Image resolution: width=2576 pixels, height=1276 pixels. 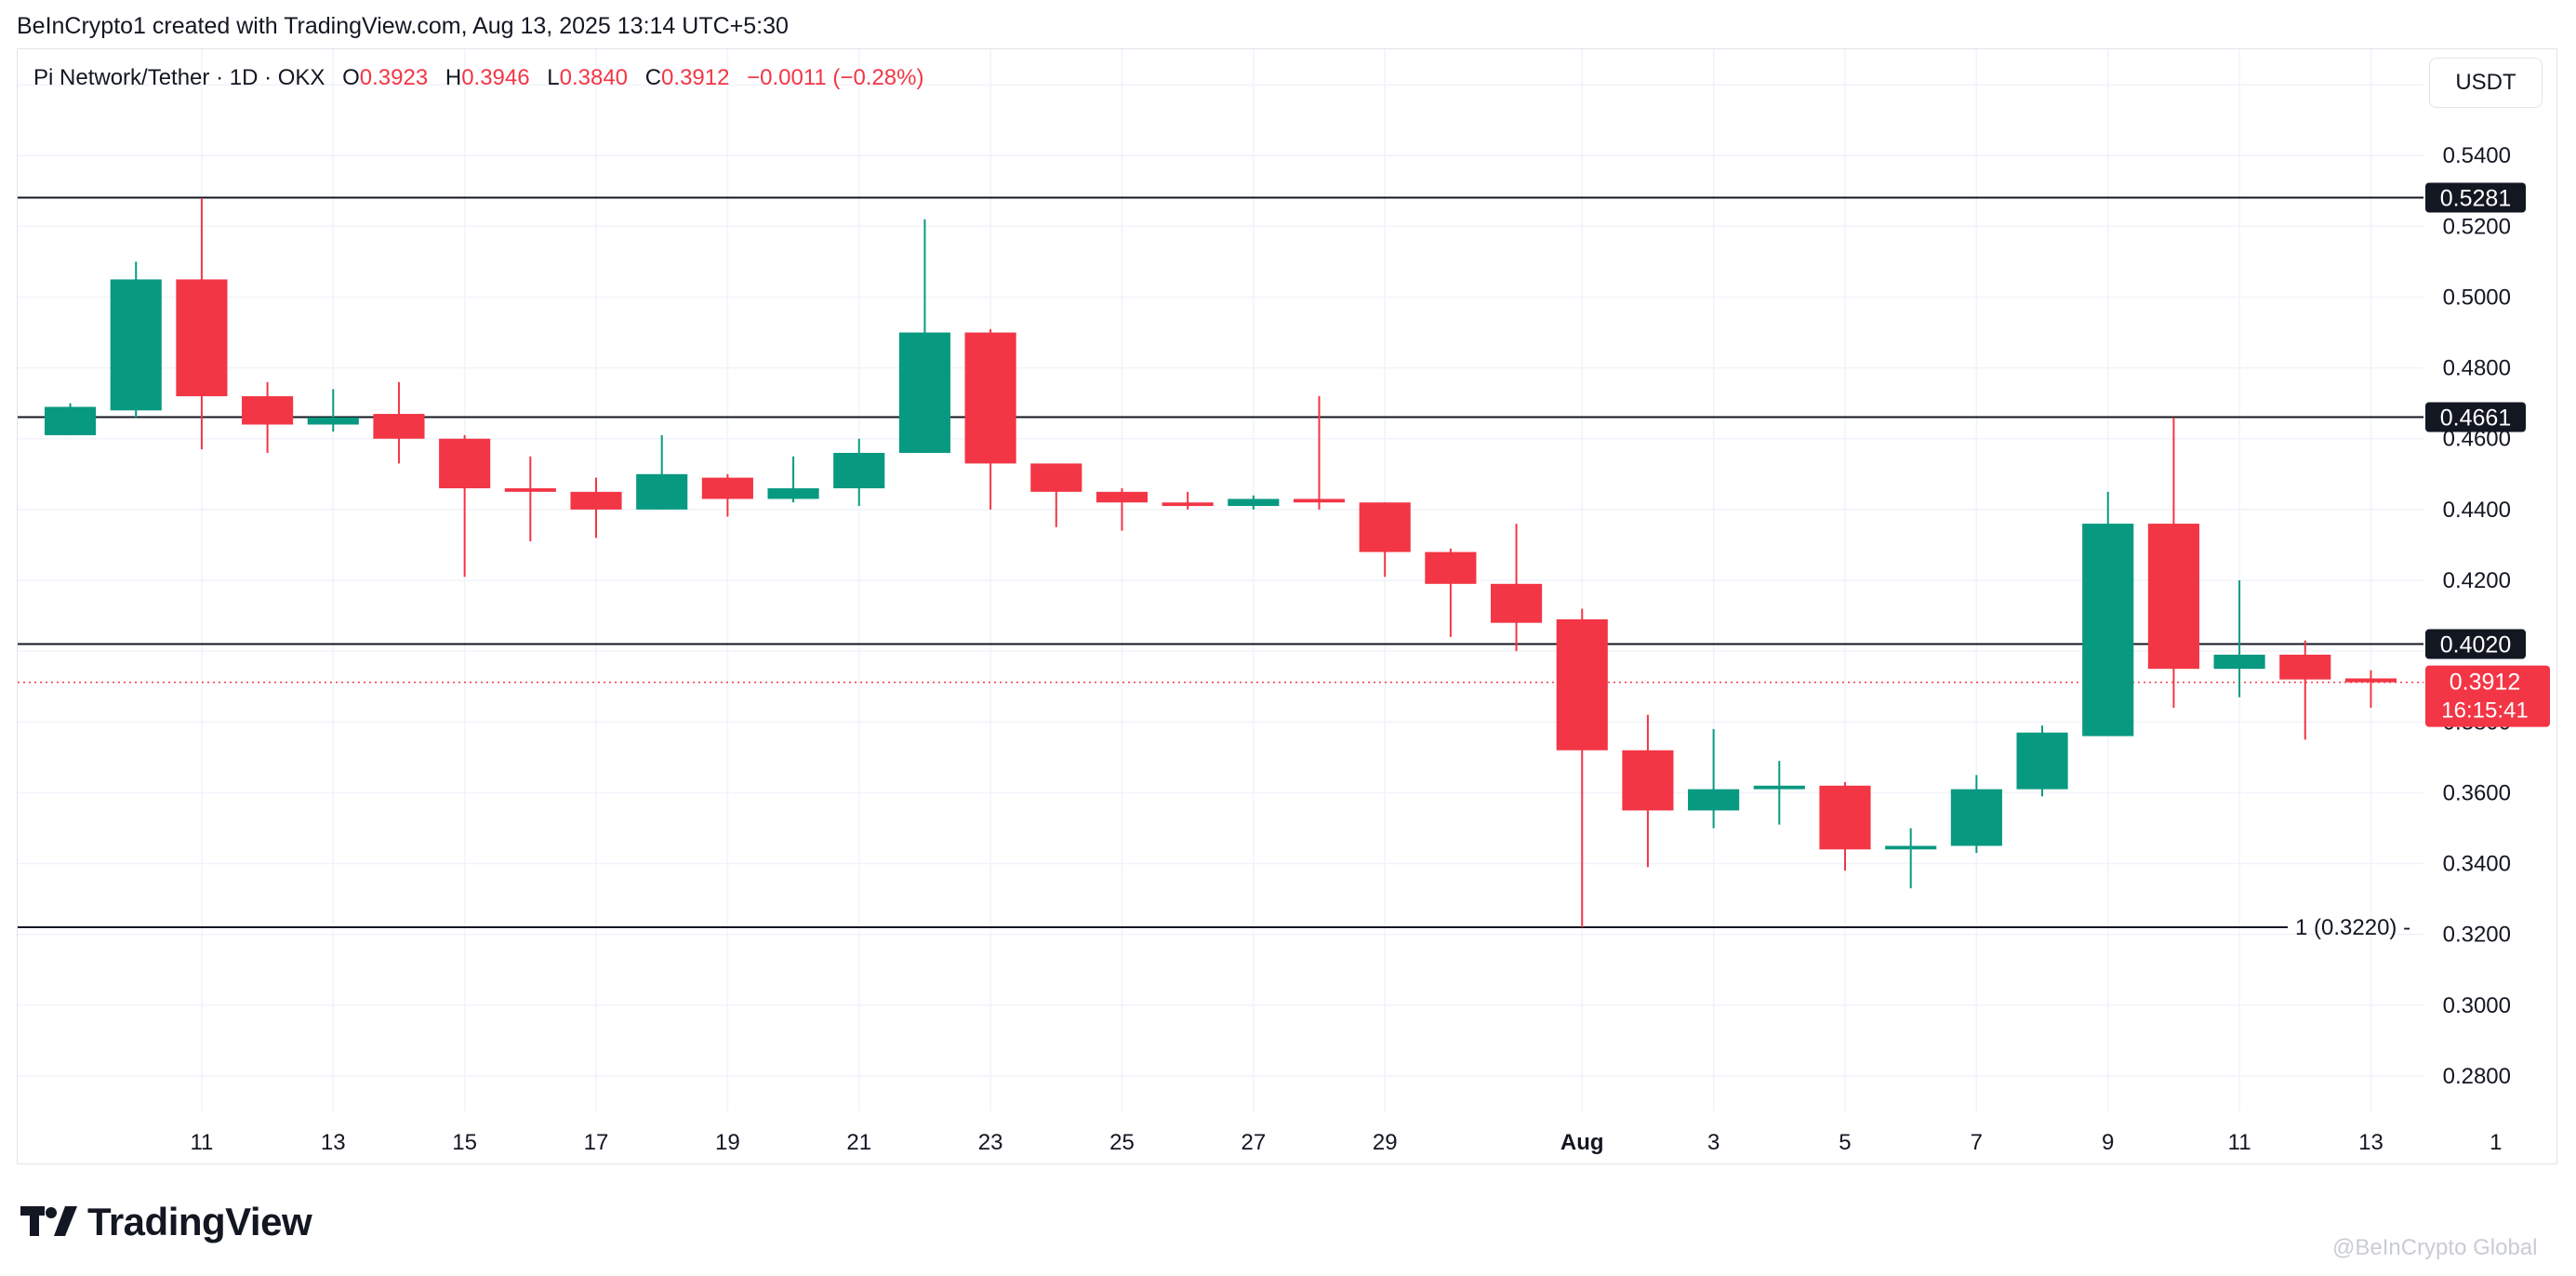 What do you see at coordinates (1385, 1142) in the screenshot?
I see `x-tick-label: 29` at bounding box center [1385, 1142].